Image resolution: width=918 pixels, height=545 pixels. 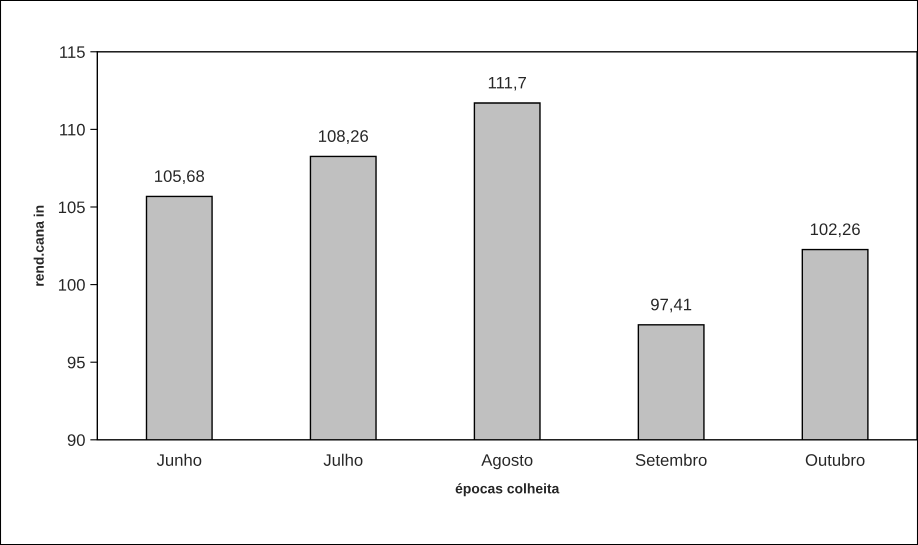 What do you see at coordinates (71, 207) in the screenshot?
I see `y-tick-label: 105` at bounding box center [71, 207].